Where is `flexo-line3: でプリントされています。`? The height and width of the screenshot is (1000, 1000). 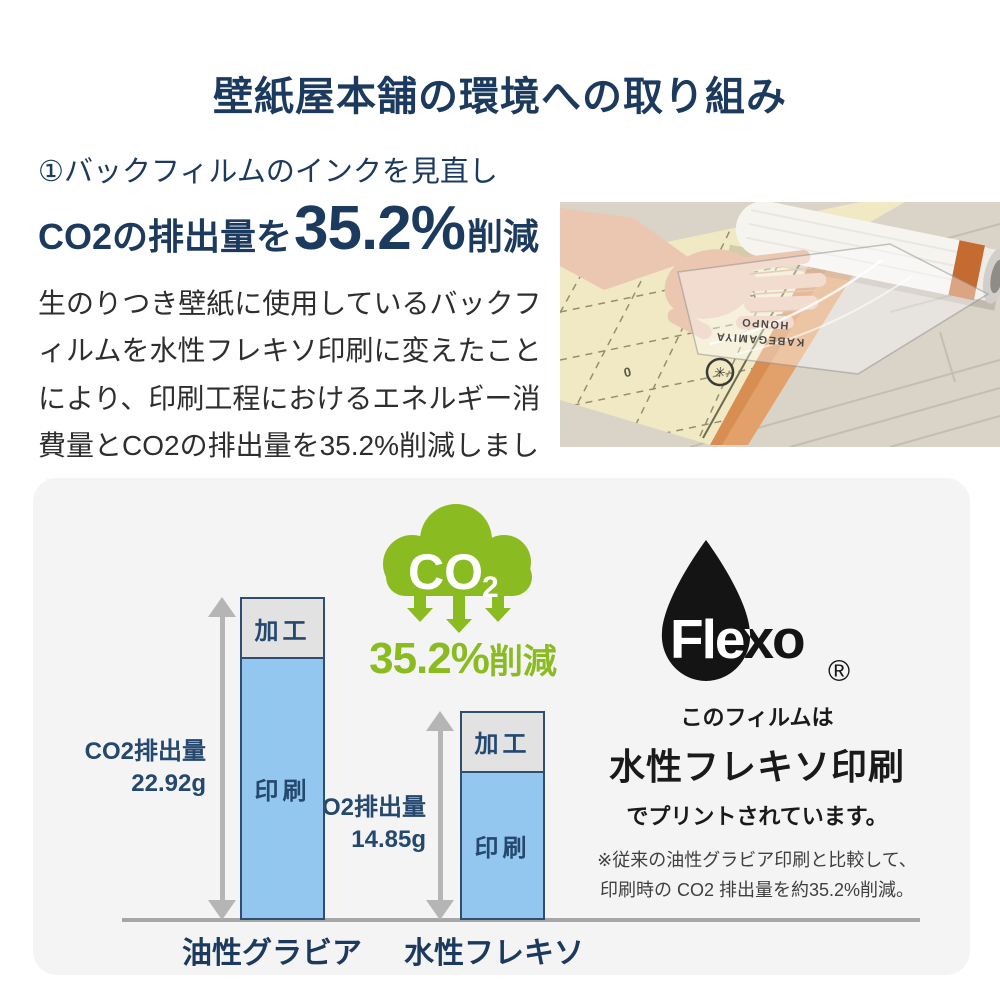
flexo-line3: でプリントされています。 is located at coordinates (757, 816).